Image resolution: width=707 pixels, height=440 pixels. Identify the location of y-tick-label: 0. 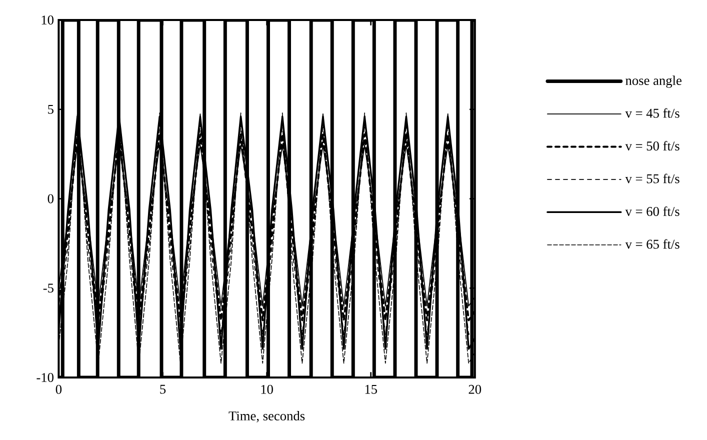
(51, 199).